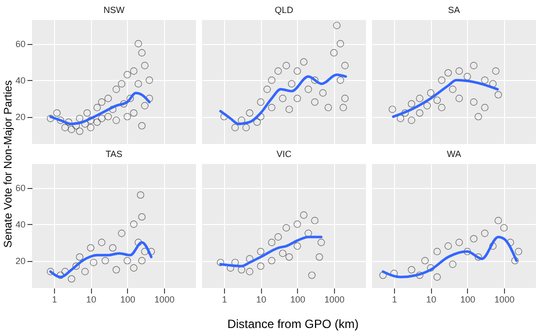 The image size is (554, 336). I want to click on chart-title: TAS, so click(114, 154).